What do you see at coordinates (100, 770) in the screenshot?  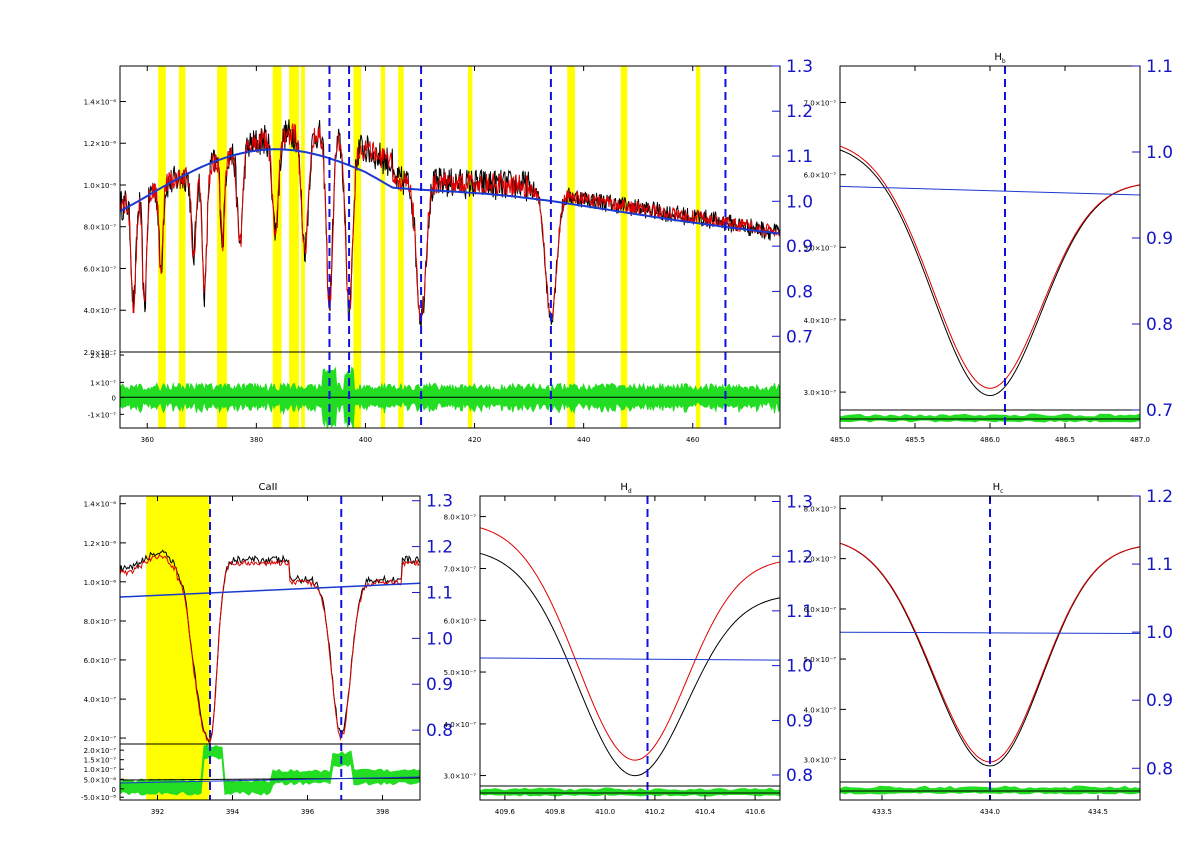 I see `resid-tick-label: 1.0×10⁻⁷` at bounding box center [100, 770].